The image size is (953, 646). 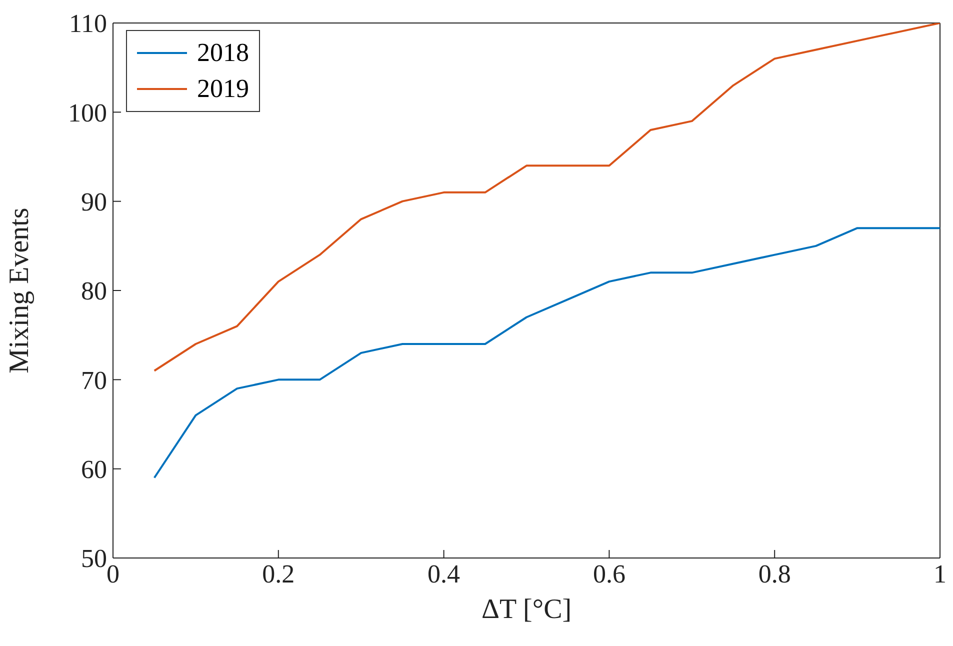 I want to click on y-axis-title: Mixing Events, so click(x=19, y=291).